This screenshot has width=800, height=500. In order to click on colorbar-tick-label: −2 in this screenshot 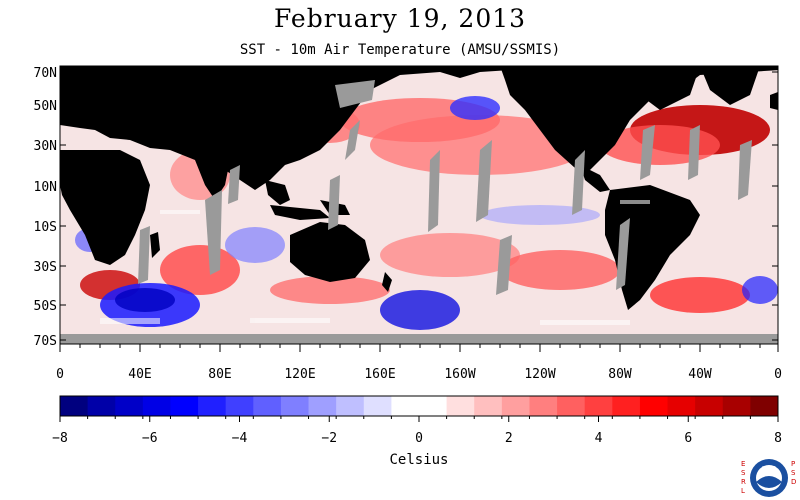, I will do `click(329, 438)`.